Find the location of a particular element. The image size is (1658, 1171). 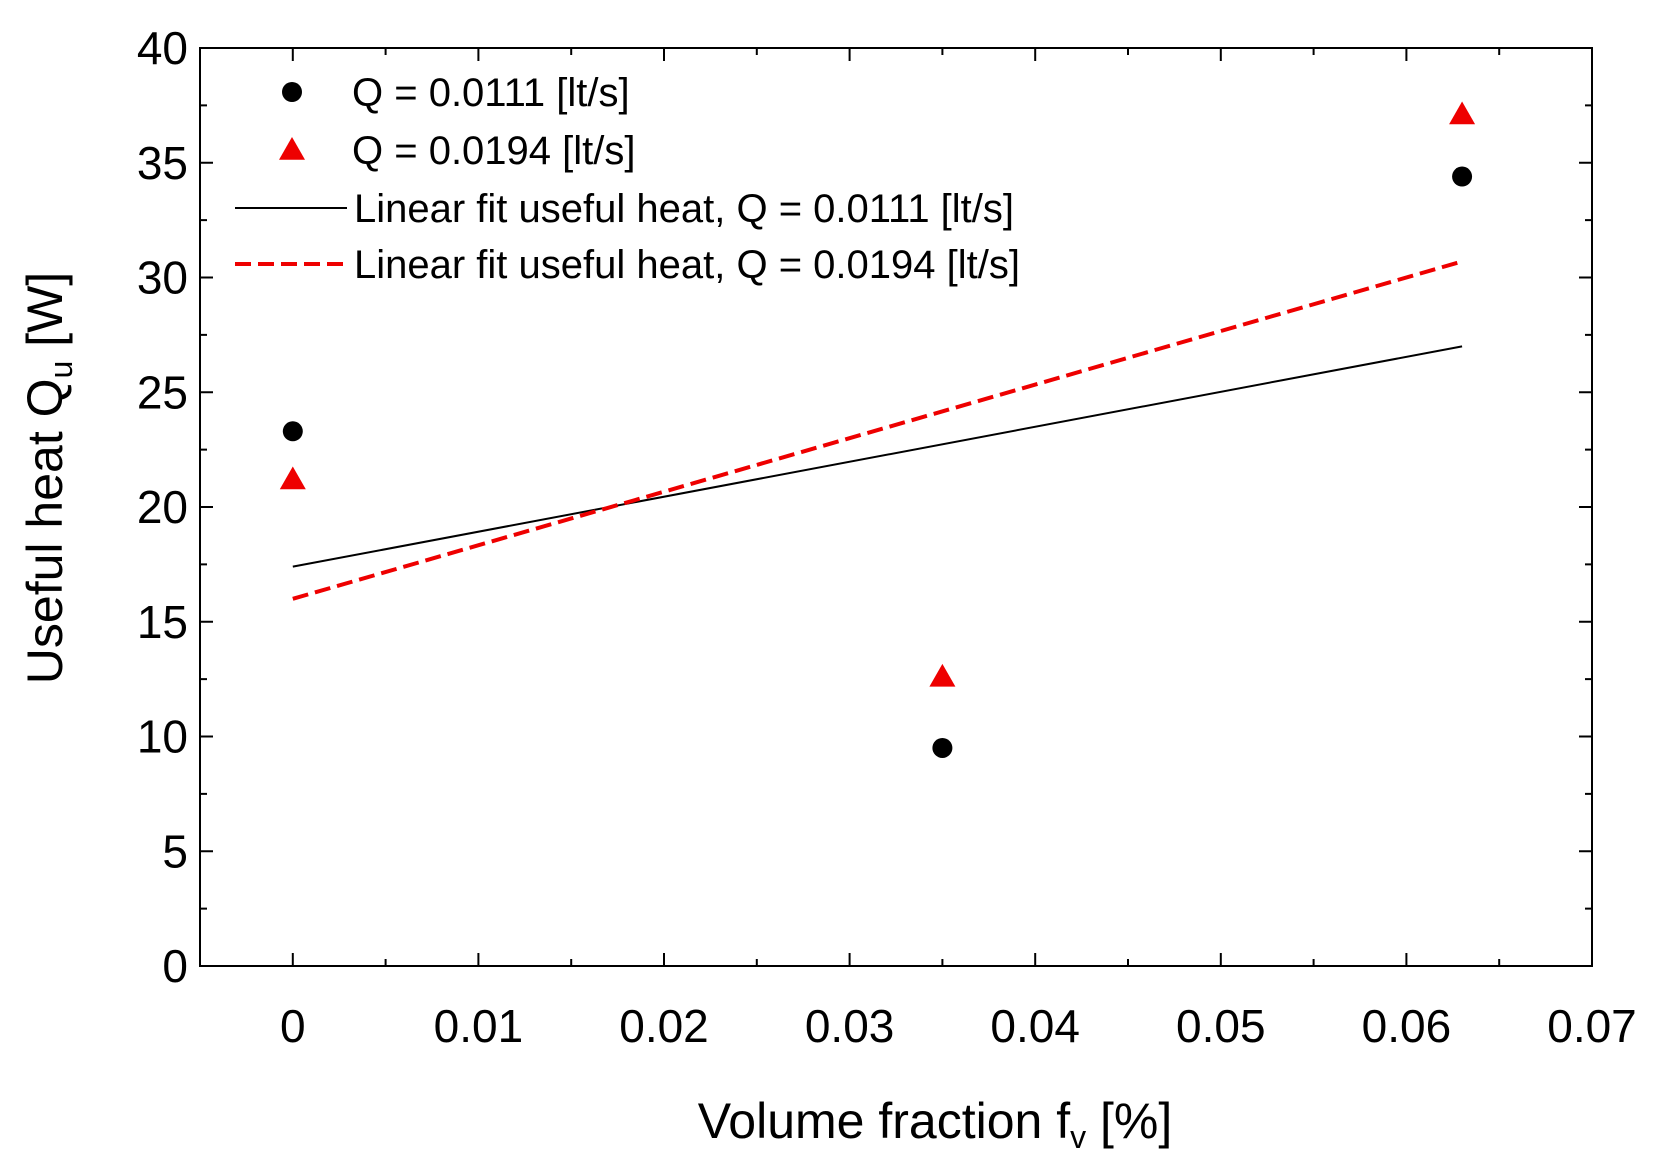

y-axis-title: Useful heat Qu [W] is located at coordinates (48, 478).